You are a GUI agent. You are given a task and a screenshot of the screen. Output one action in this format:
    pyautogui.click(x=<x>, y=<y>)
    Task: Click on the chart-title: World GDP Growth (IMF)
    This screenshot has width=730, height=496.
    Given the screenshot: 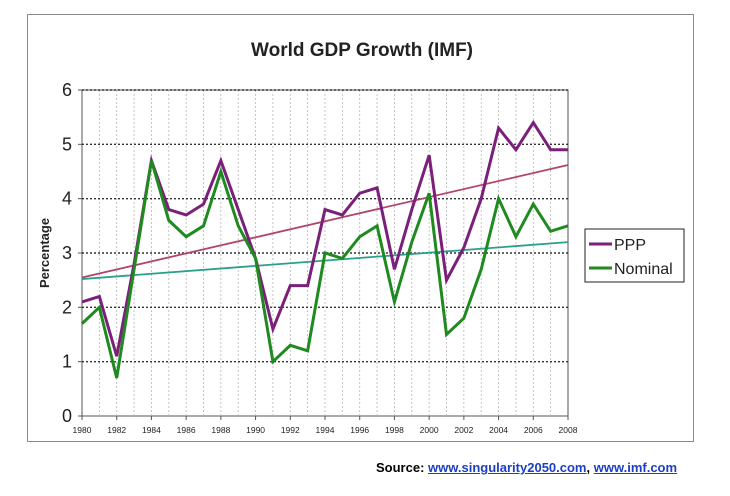 What is the action you would take?
    pyautogui.click(x=362, y=50)
    